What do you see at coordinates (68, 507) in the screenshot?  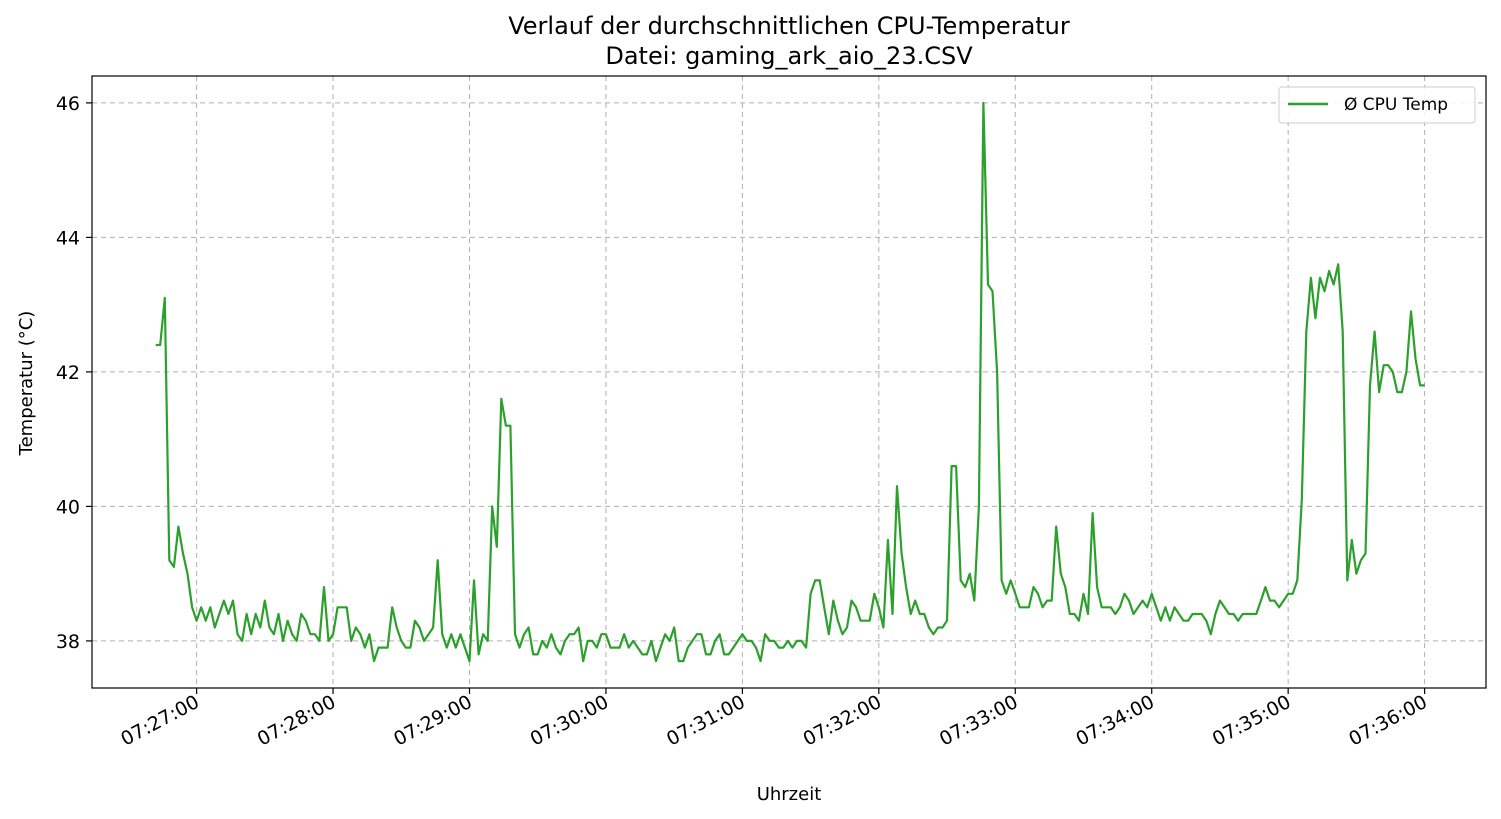 I see `y-tick-label: 40` at bounding box center [68, 507].